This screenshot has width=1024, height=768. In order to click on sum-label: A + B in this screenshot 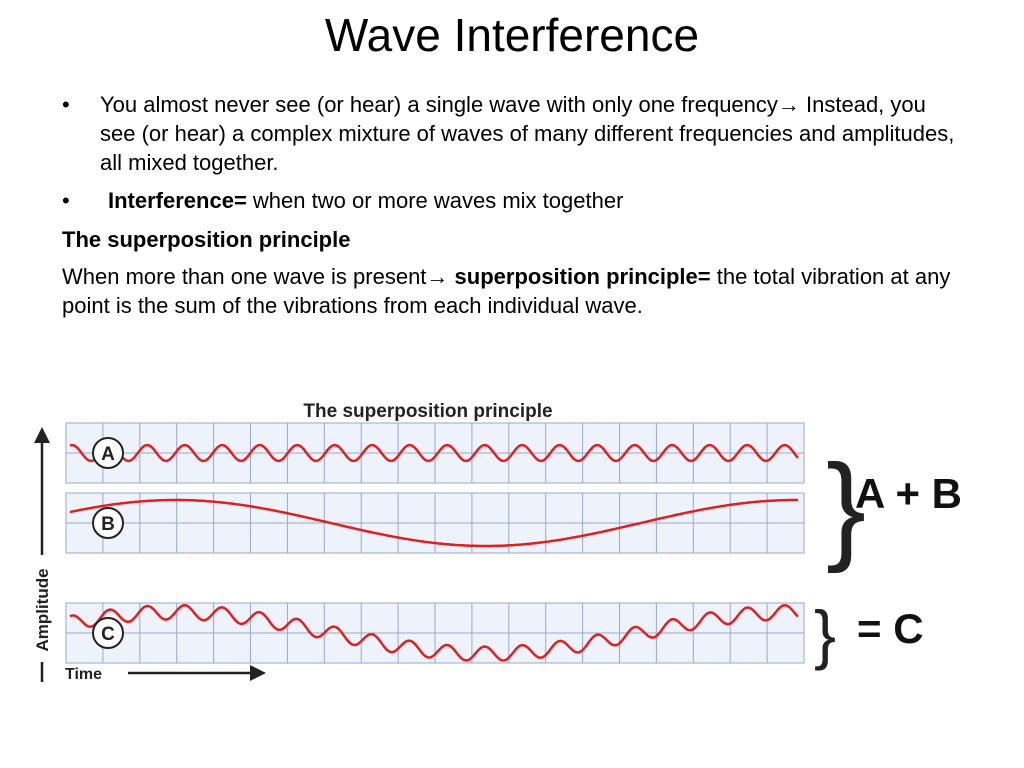, I will do `click(908, 493)`.